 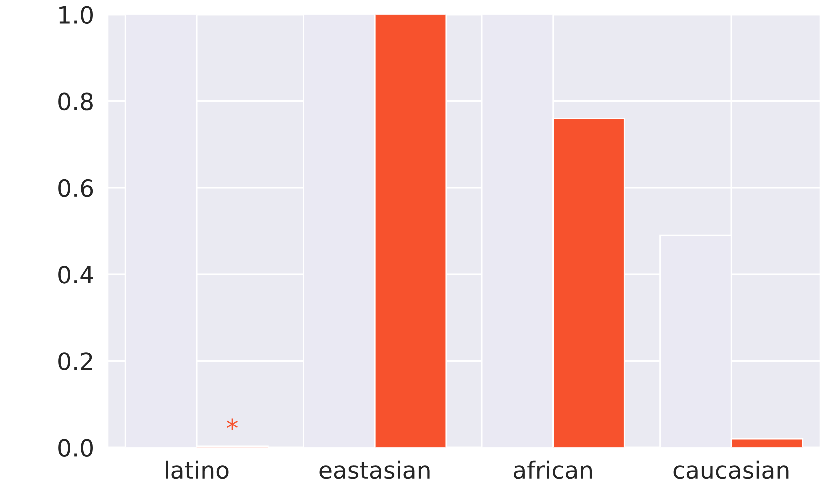 What do you see at coordinates (197, 470) in the screenshot?
I see `x-tick-label: latino` at bounding box center [197, 470].